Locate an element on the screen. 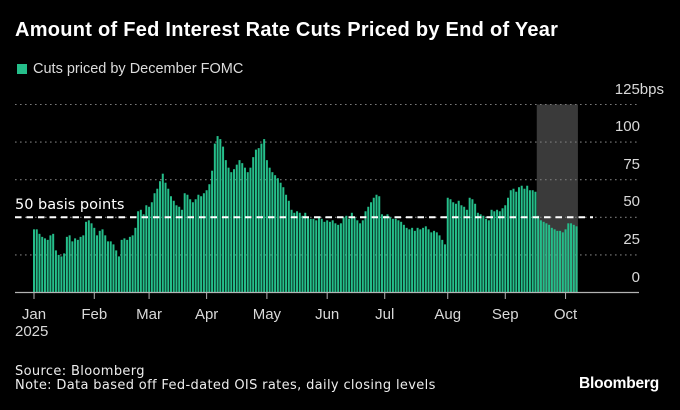 This screenshot has height=410, width=680. x-axis-label-May: May is located at coordinates (267, 314).